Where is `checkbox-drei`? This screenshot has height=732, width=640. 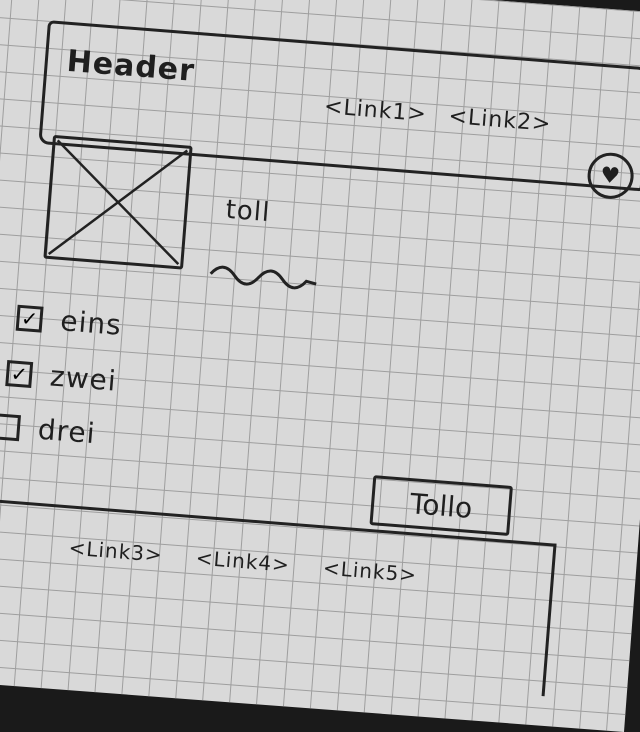 checkbox-drei is located at coordinates (11, 426).